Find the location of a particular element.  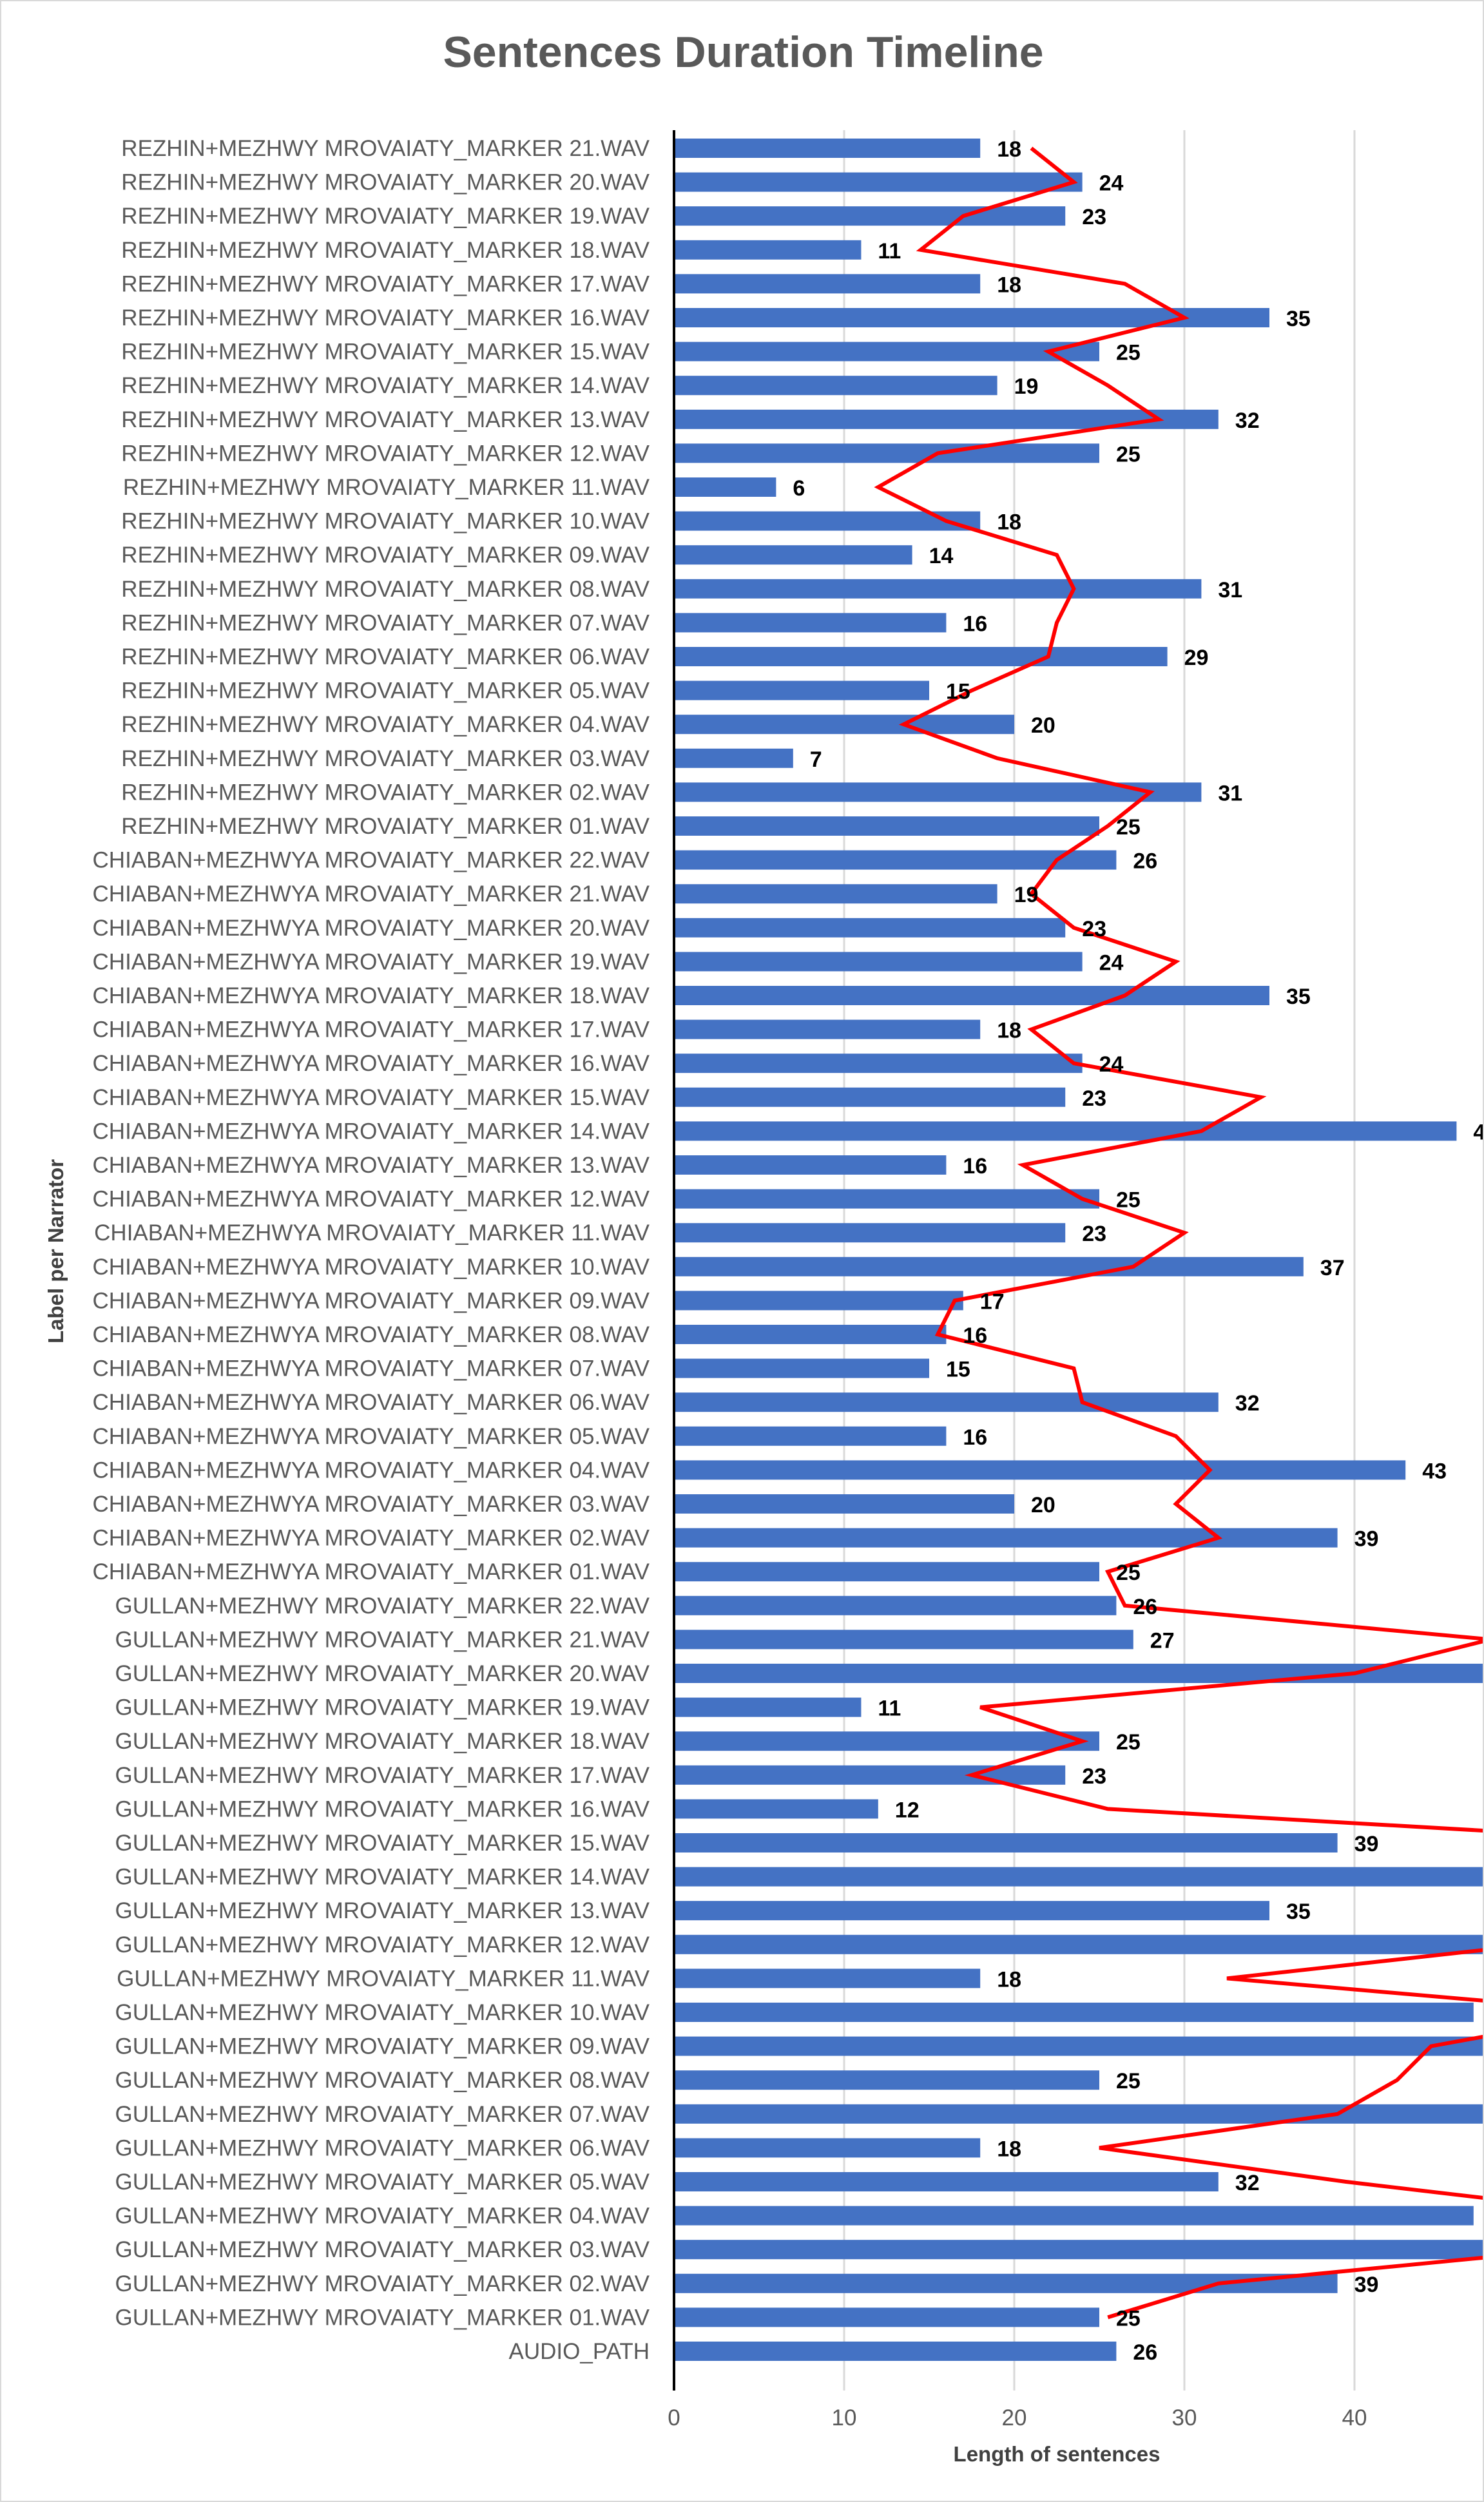

category-label: GULLAN+MEZHWY MROVAIATY_MARKER 15.WAV is located at coordinates (382, 1843).